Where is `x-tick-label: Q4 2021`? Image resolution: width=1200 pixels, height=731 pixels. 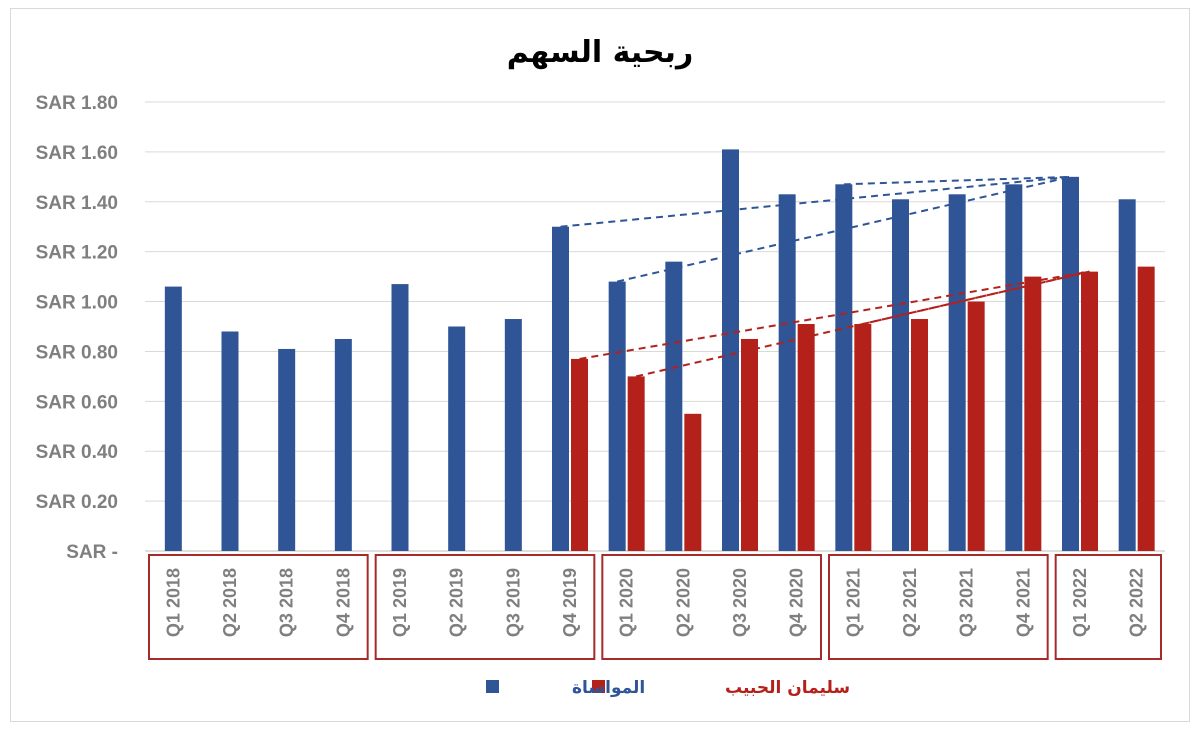
x-tick-label: Q4 2021 is located at coordinates (1023, 602).